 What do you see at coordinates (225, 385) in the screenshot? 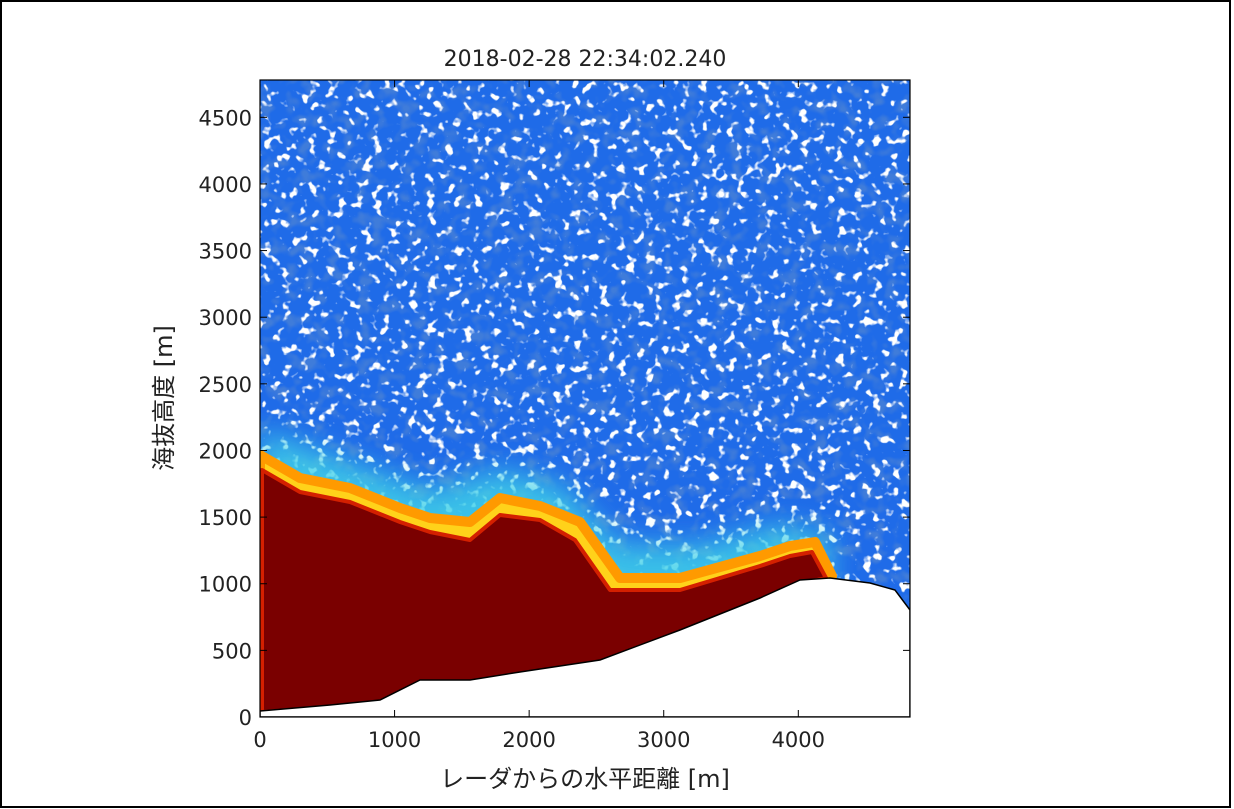
I see `y-tick-label: 2500` at bounding box center [225, 385].